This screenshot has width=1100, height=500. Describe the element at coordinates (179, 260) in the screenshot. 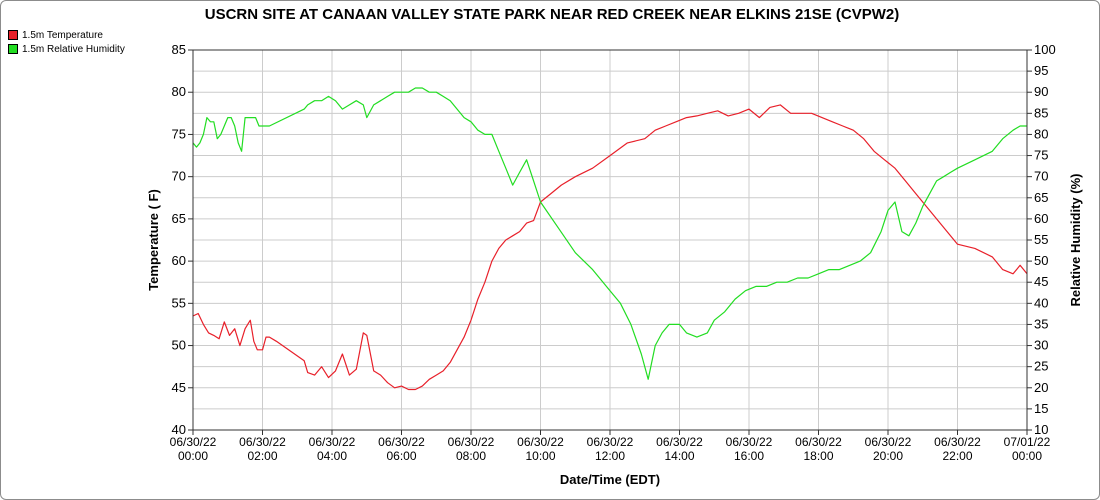

I see `y-left-tick-label: 60` at that location.